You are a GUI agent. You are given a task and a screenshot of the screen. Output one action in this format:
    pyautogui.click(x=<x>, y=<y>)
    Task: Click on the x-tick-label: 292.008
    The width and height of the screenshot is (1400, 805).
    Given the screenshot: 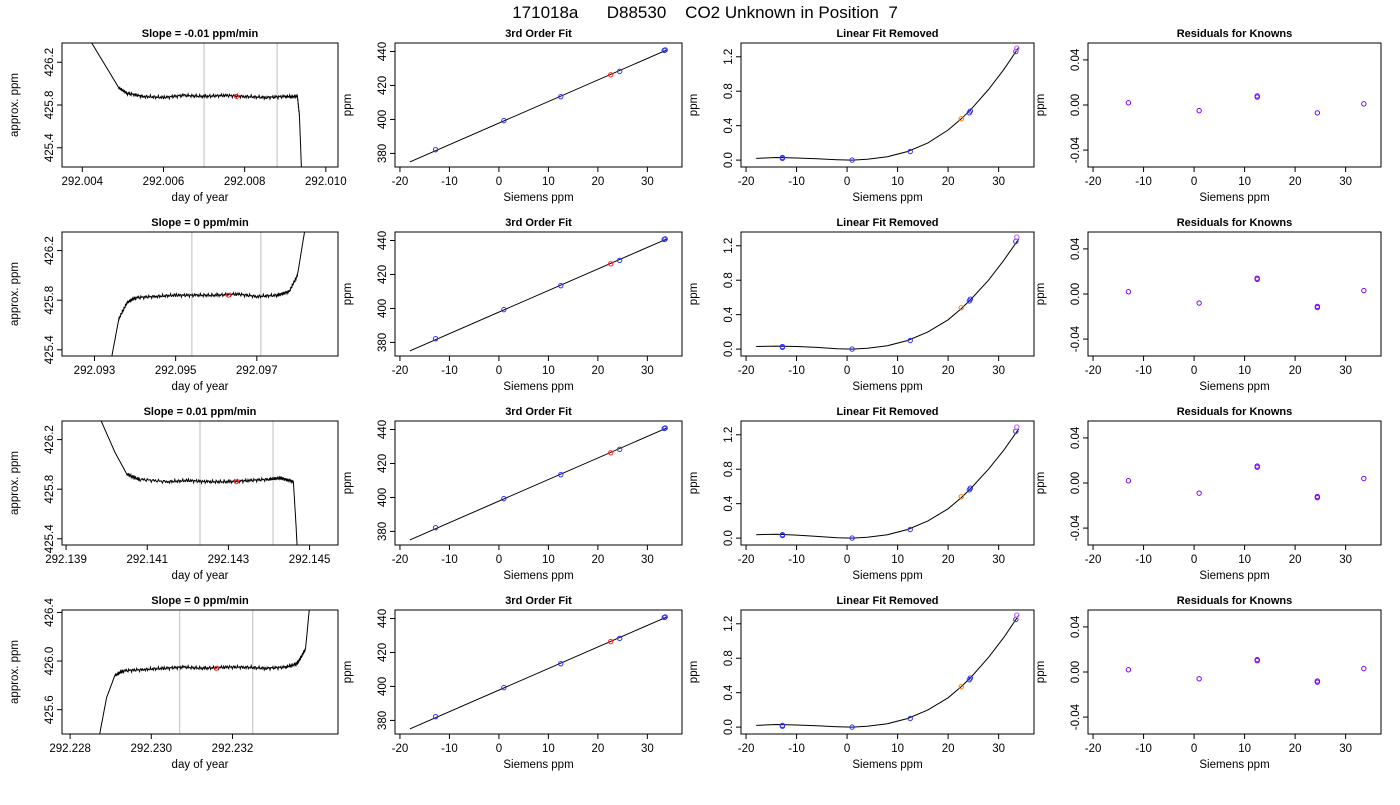 What is the action you would take?
    pyautogui.click(x=245, y=182)
    